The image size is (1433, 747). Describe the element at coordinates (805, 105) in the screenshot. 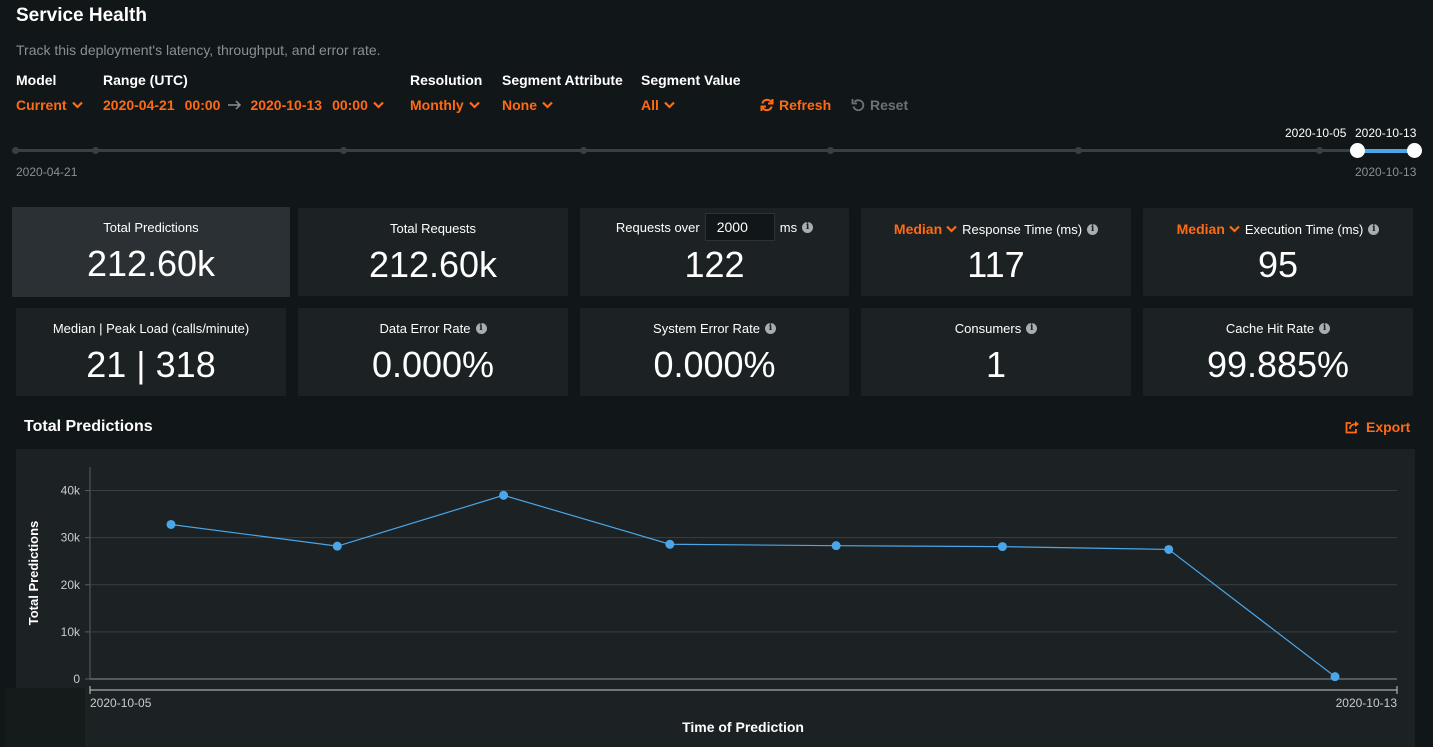

I see `refresh-label: Refresh` at that location.